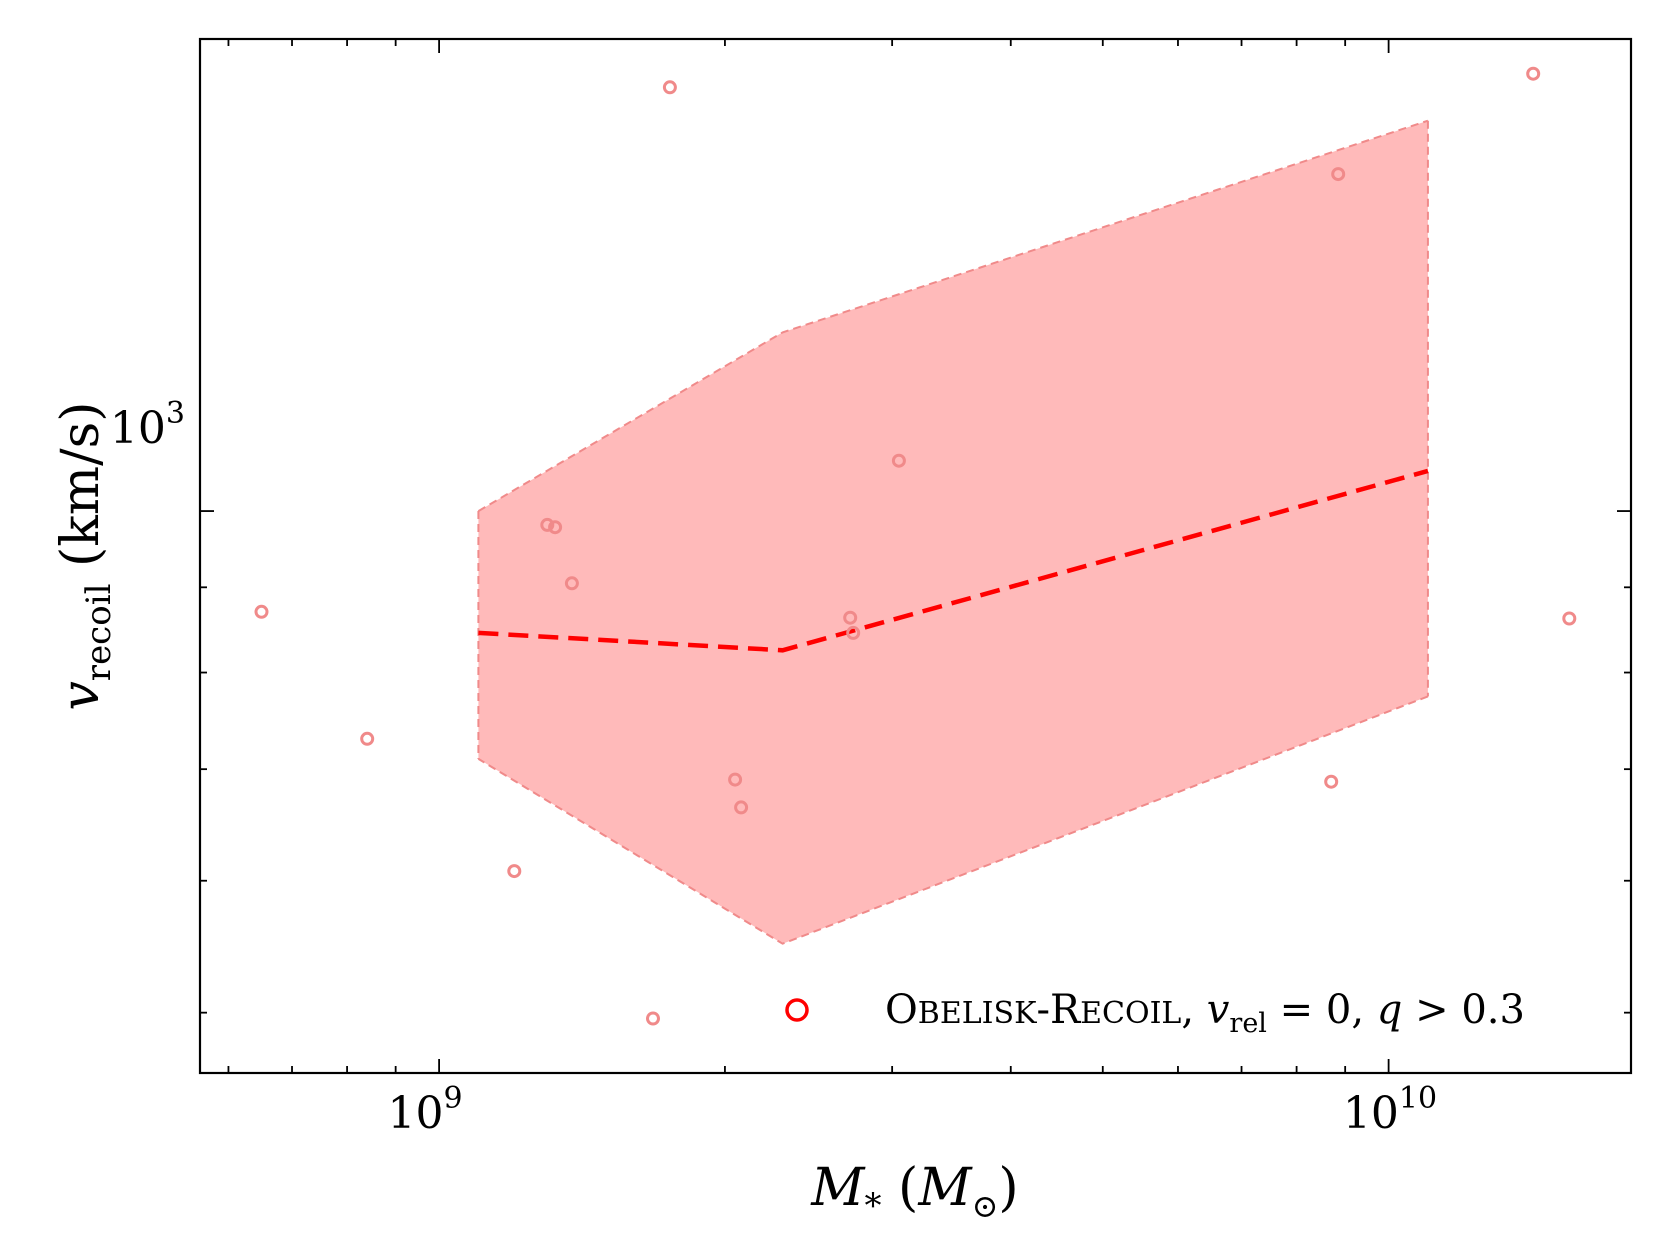  What do you see at coordinates (953, 820) in the screenshot?
I see `band-lower-edge` at bounding box center [953, 820].